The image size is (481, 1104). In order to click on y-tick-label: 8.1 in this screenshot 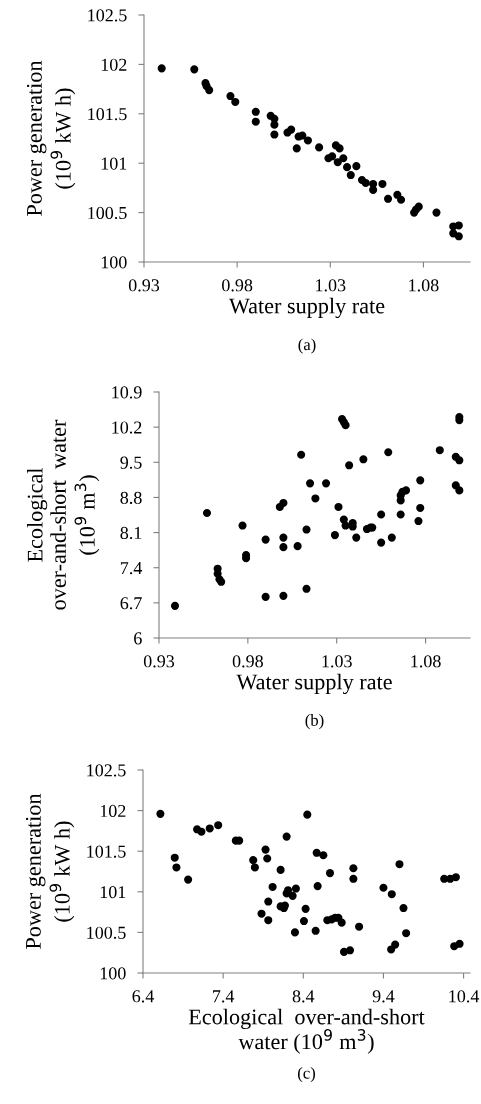, I will do `click(131, 533)`.